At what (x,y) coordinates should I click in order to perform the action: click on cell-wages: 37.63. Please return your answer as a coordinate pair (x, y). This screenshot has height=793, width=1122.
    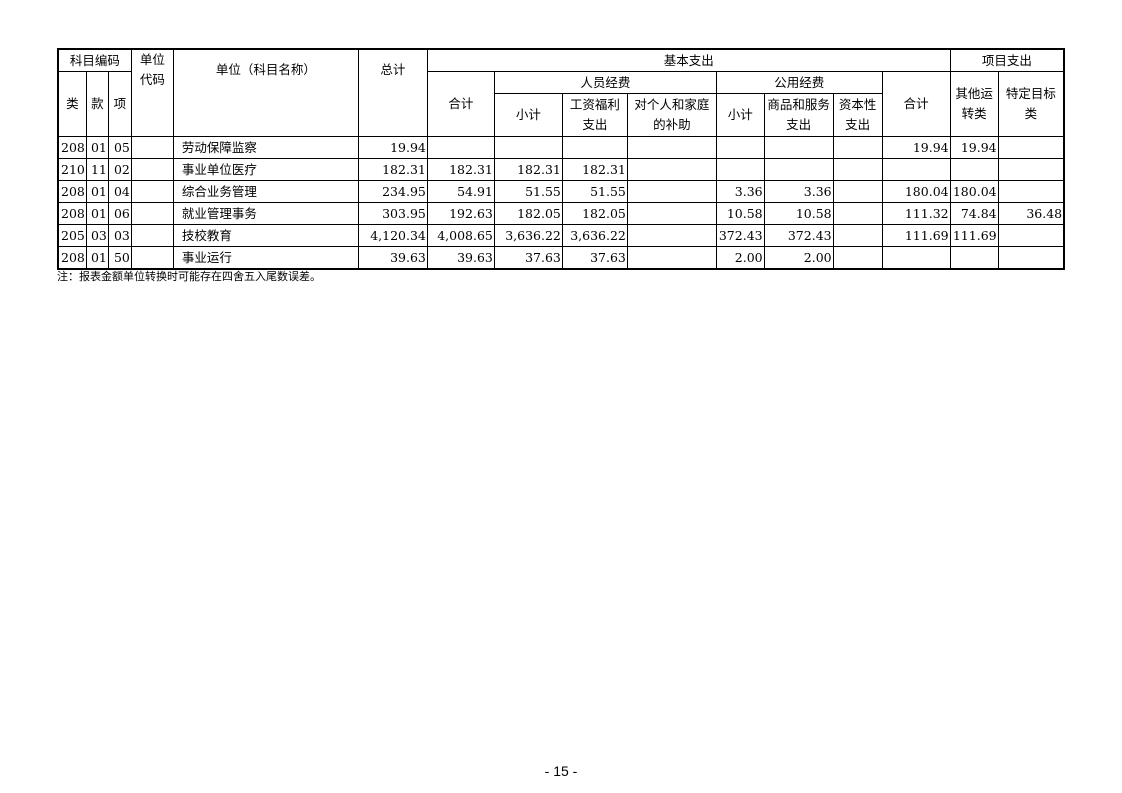
    Looking at the image, I should click on (594, 258).